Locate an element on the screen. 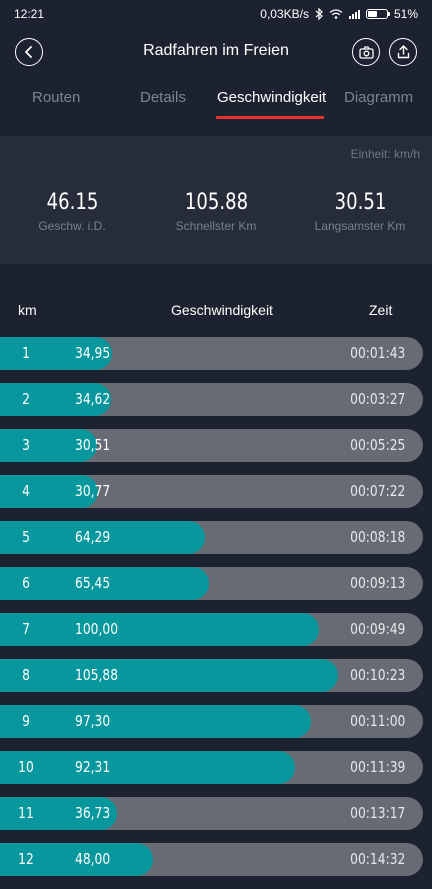 The height and width of the screenshot is (889, 432). stat-fastest-km: 105.88 Schnellster Km is located at coordinates (216, 211).